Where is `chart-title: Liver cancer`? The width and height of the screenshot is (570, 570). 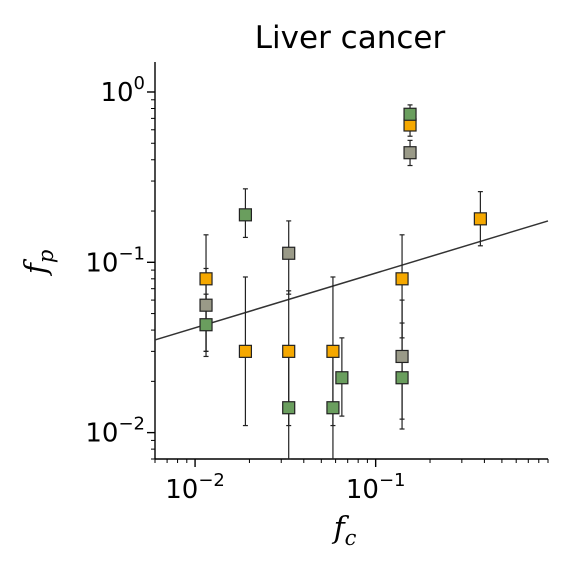 chart-title: Liver cancer is located at coordinates (350, 38).